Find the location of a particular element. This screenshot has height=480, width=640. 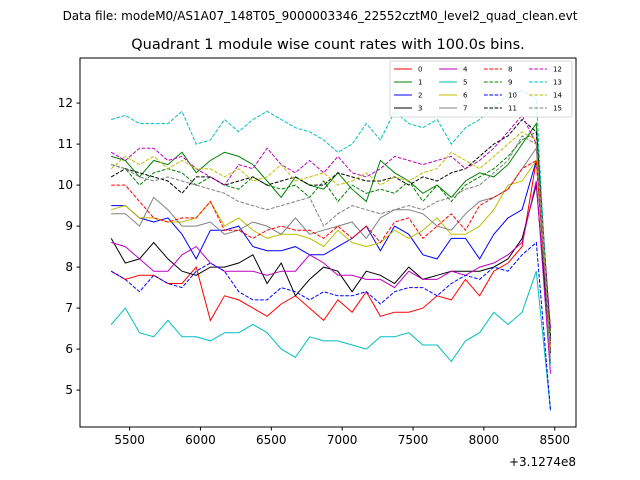

y-tick-label: 8 is located at coordinates (69, 267).